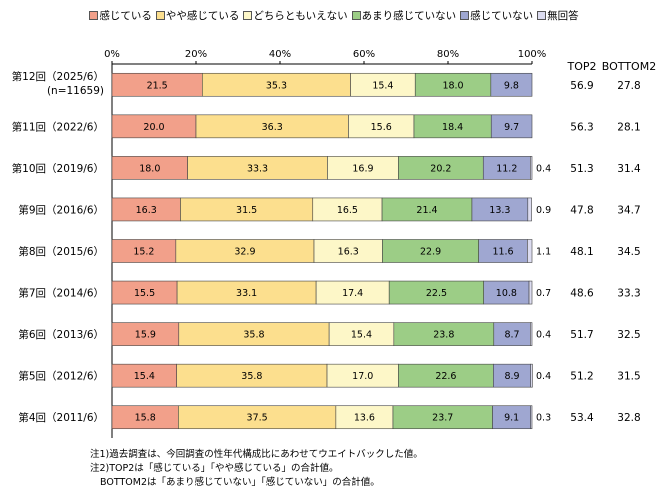 This screenshot has width=668, height=497. Describe the element at coordinates (440, 168) in the screenshot. I see `data-label: 20.2` at that location.